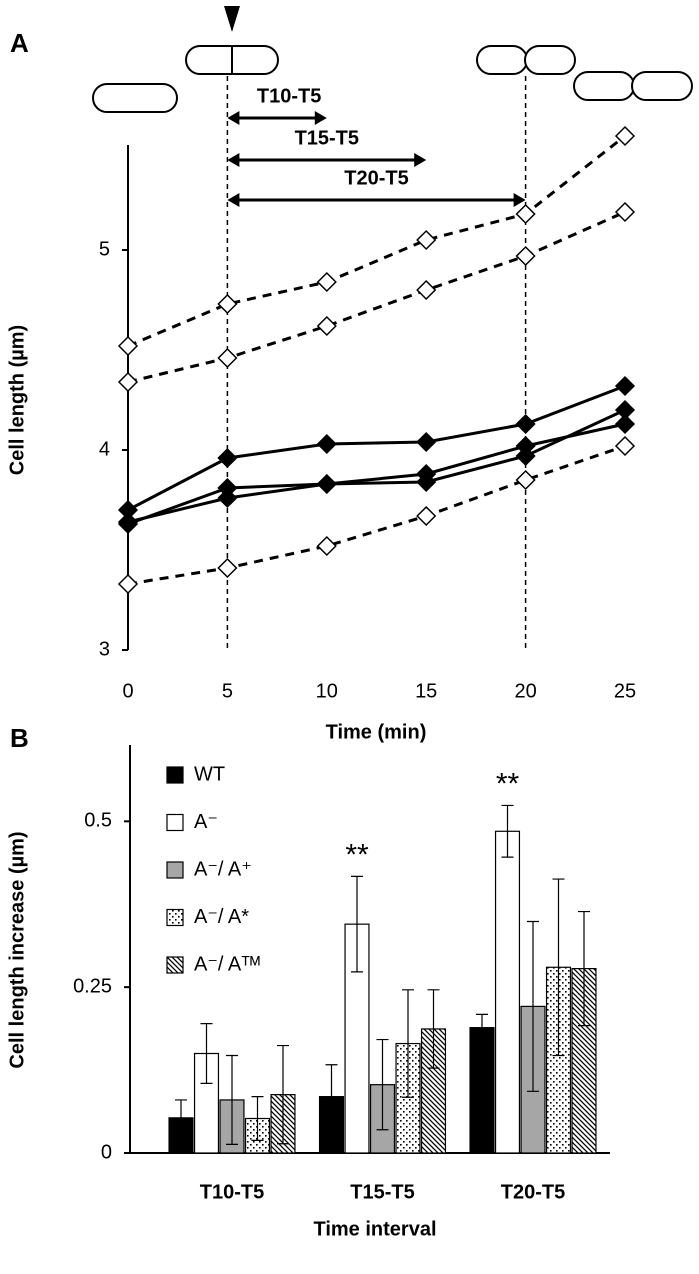 The image size is (699, 1274). I want to click on x-tick-label: 25, so click(625, 691).